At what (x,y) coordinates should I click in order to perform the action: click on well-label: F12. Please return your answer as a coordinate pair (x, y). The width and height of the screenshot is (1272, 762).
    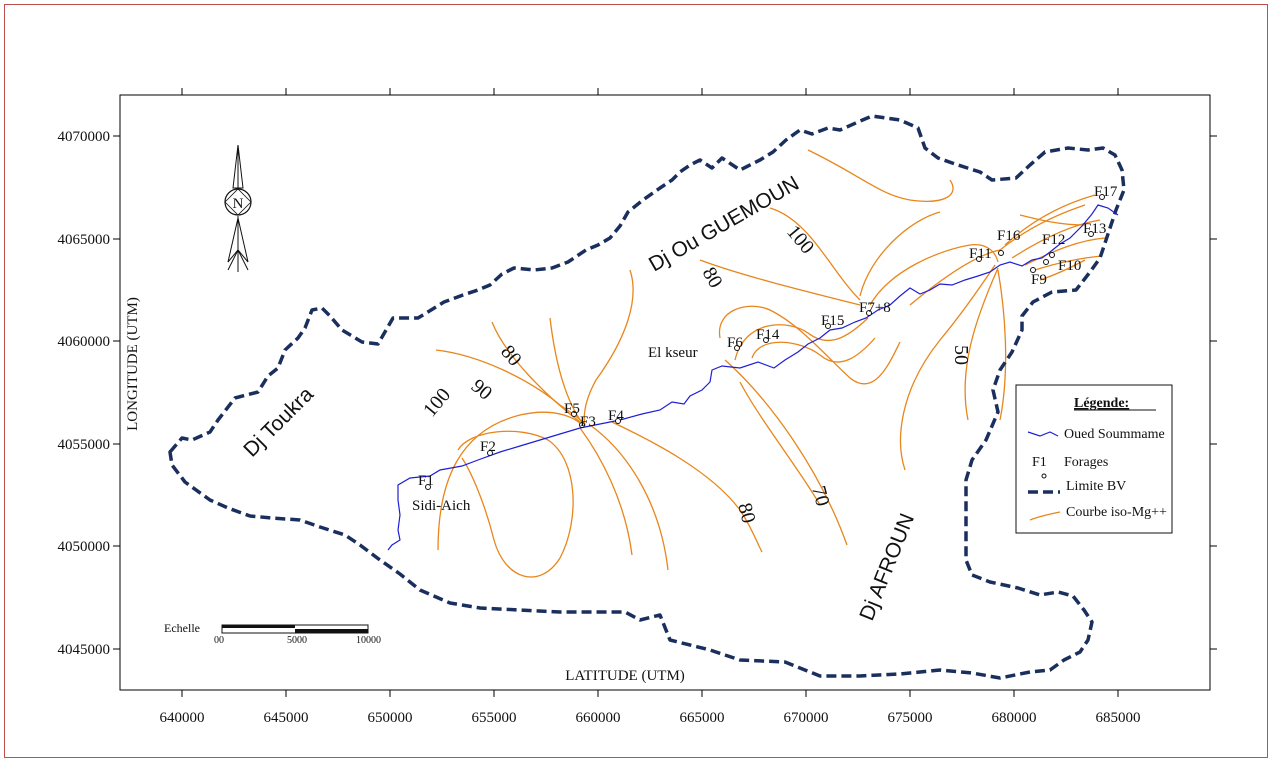
    Looking at the image, I should click on (1053, 240).